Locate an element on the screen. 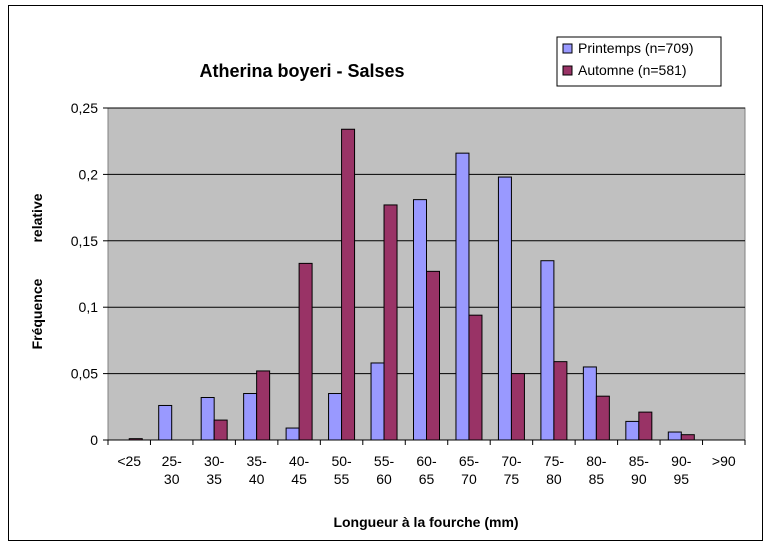  legend is located at coordinates (639, 61).